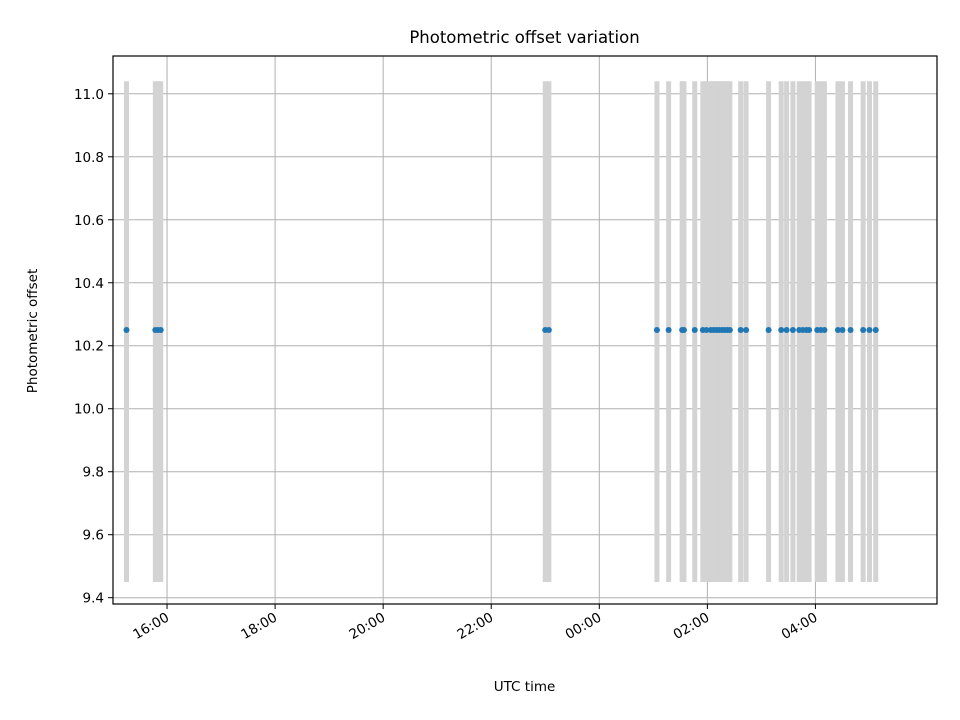 Image resolution: width=960 pixels, height=720 pixels. What do you see at coordinates (89, 410) in the screenshot?
I see `y-tick-label: 10.0` at bounding box center [89, 410].